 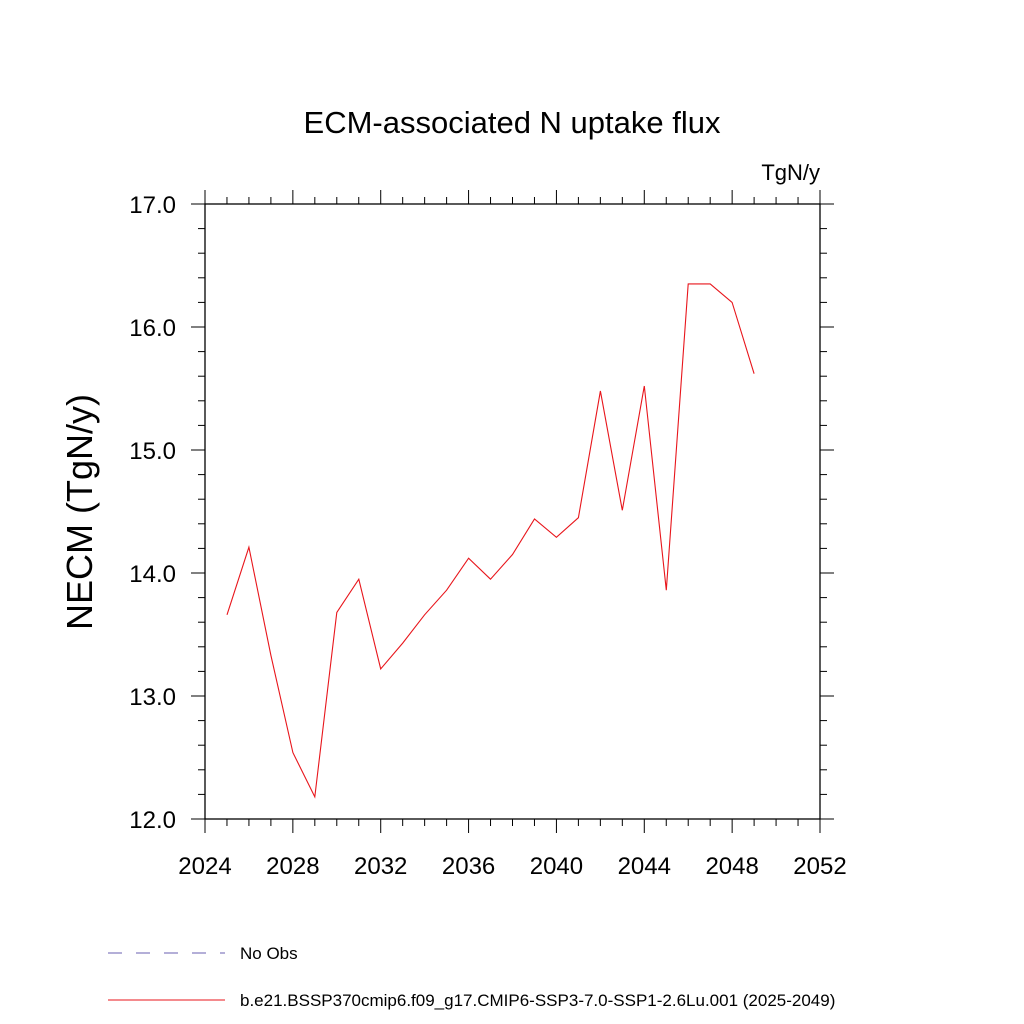 What do you see at coordinates (644, 866) in the screenshot?
I see `x-tick-label: 2044` at bounding box center [644, 866].